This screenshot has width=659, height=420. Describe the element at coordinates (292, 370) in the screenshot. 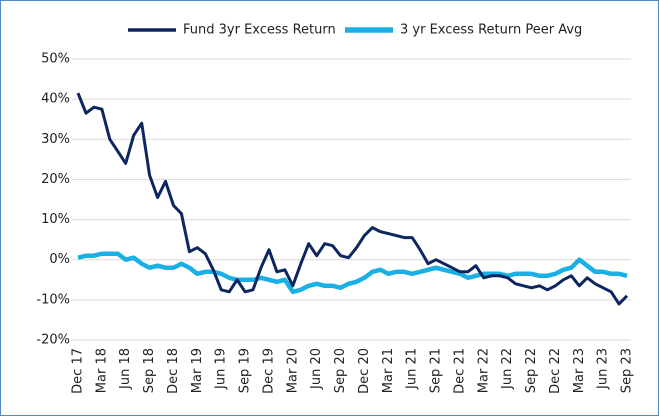

I see `x-tick-label: Mar 20` at that location.